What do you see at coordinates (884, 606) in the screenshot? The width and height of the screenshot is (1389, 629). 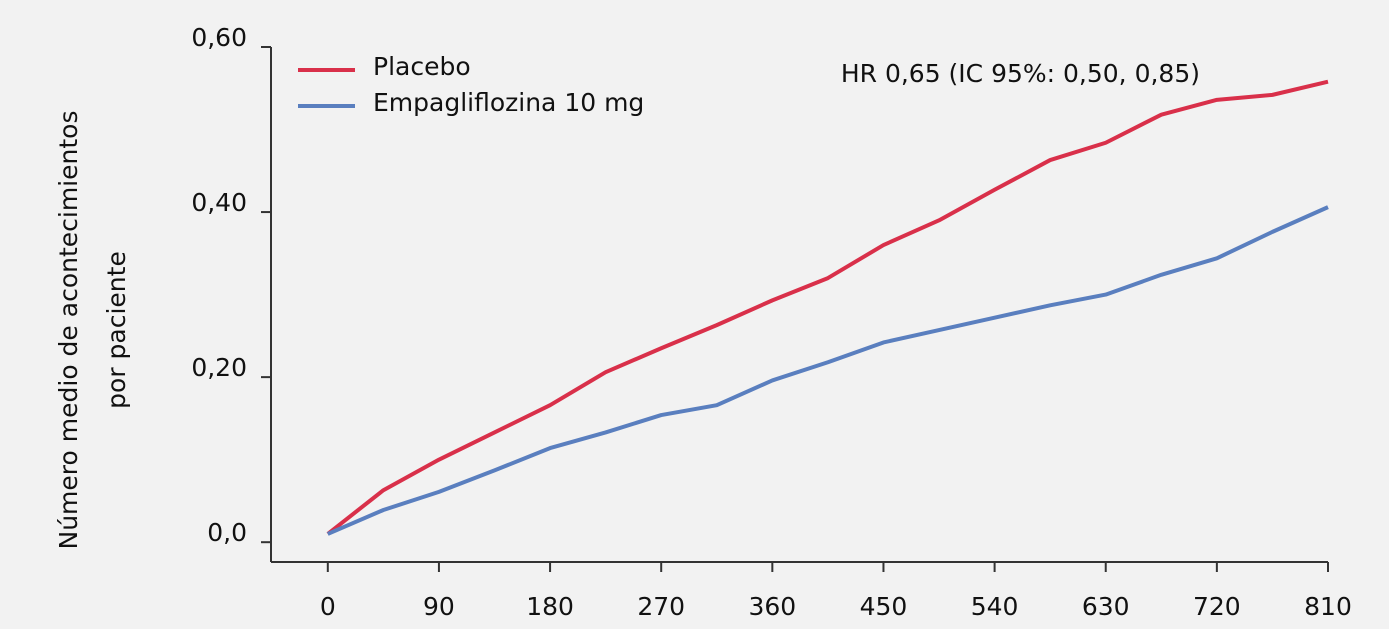 I see `x-tick-label: 450` at bounding box center [884, 606].